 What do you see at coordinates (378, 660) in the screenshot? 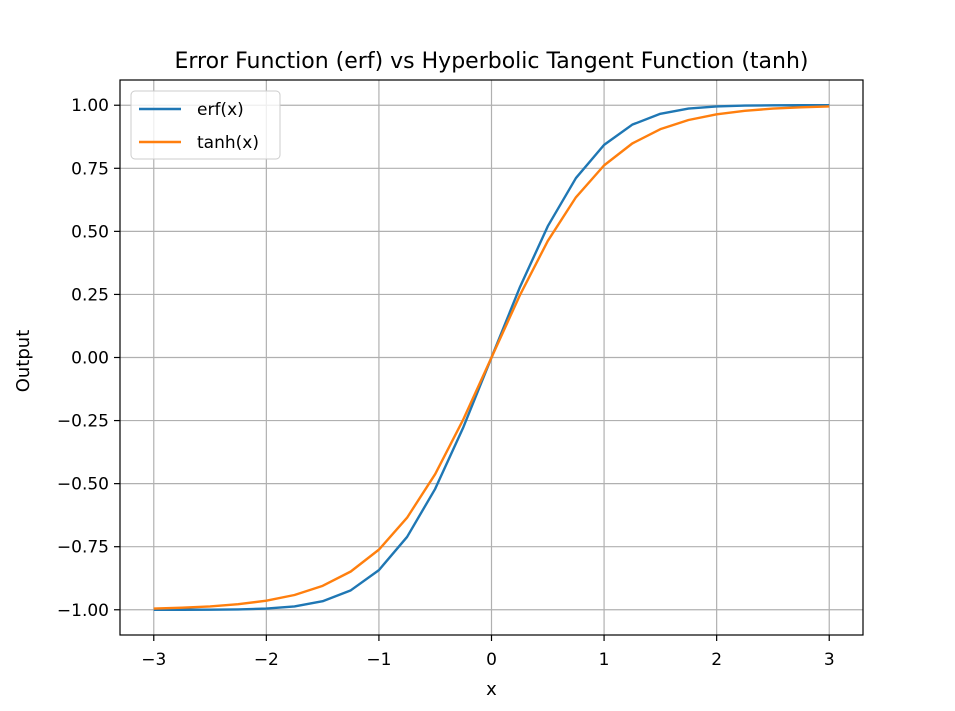
I see `x-tick-label: −1` at bounding box center [378, 660].